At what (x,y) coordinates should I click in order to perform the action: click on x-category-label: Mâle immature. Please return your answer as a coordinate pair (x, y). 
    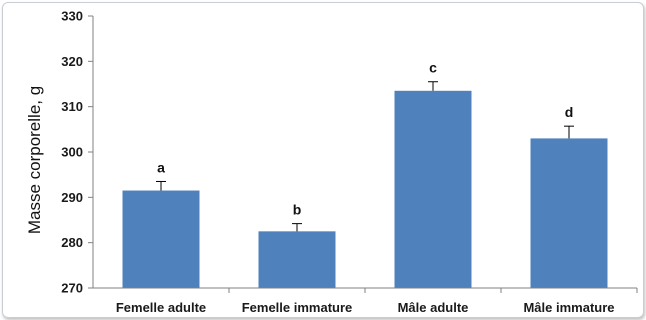
    Looking at the image, I should click on (568, 307).